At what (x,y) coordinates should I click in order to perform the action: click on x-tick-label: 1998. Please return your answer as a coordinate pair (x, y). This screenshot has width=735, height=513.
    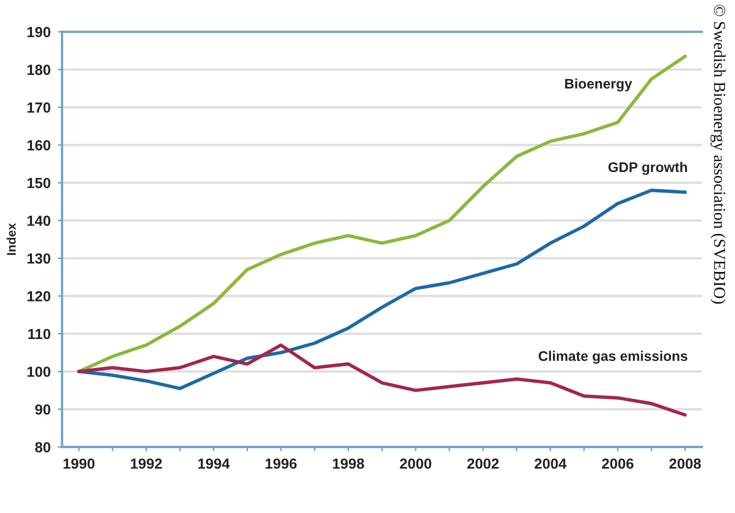
    Looking at the image, I should click on (348, 463).